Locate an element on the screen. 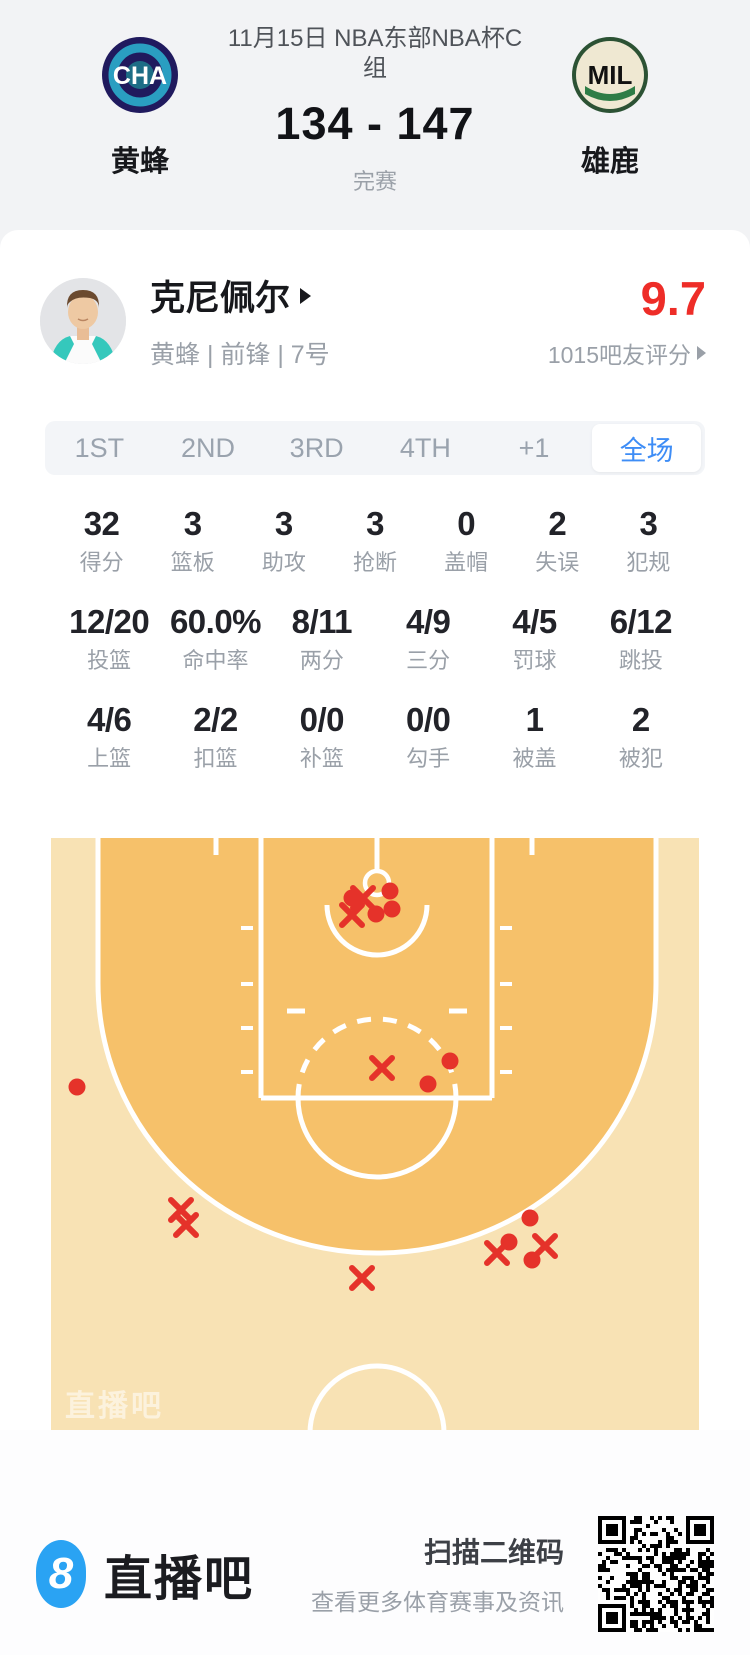  player-avatar is located at coordinates (83, 320).